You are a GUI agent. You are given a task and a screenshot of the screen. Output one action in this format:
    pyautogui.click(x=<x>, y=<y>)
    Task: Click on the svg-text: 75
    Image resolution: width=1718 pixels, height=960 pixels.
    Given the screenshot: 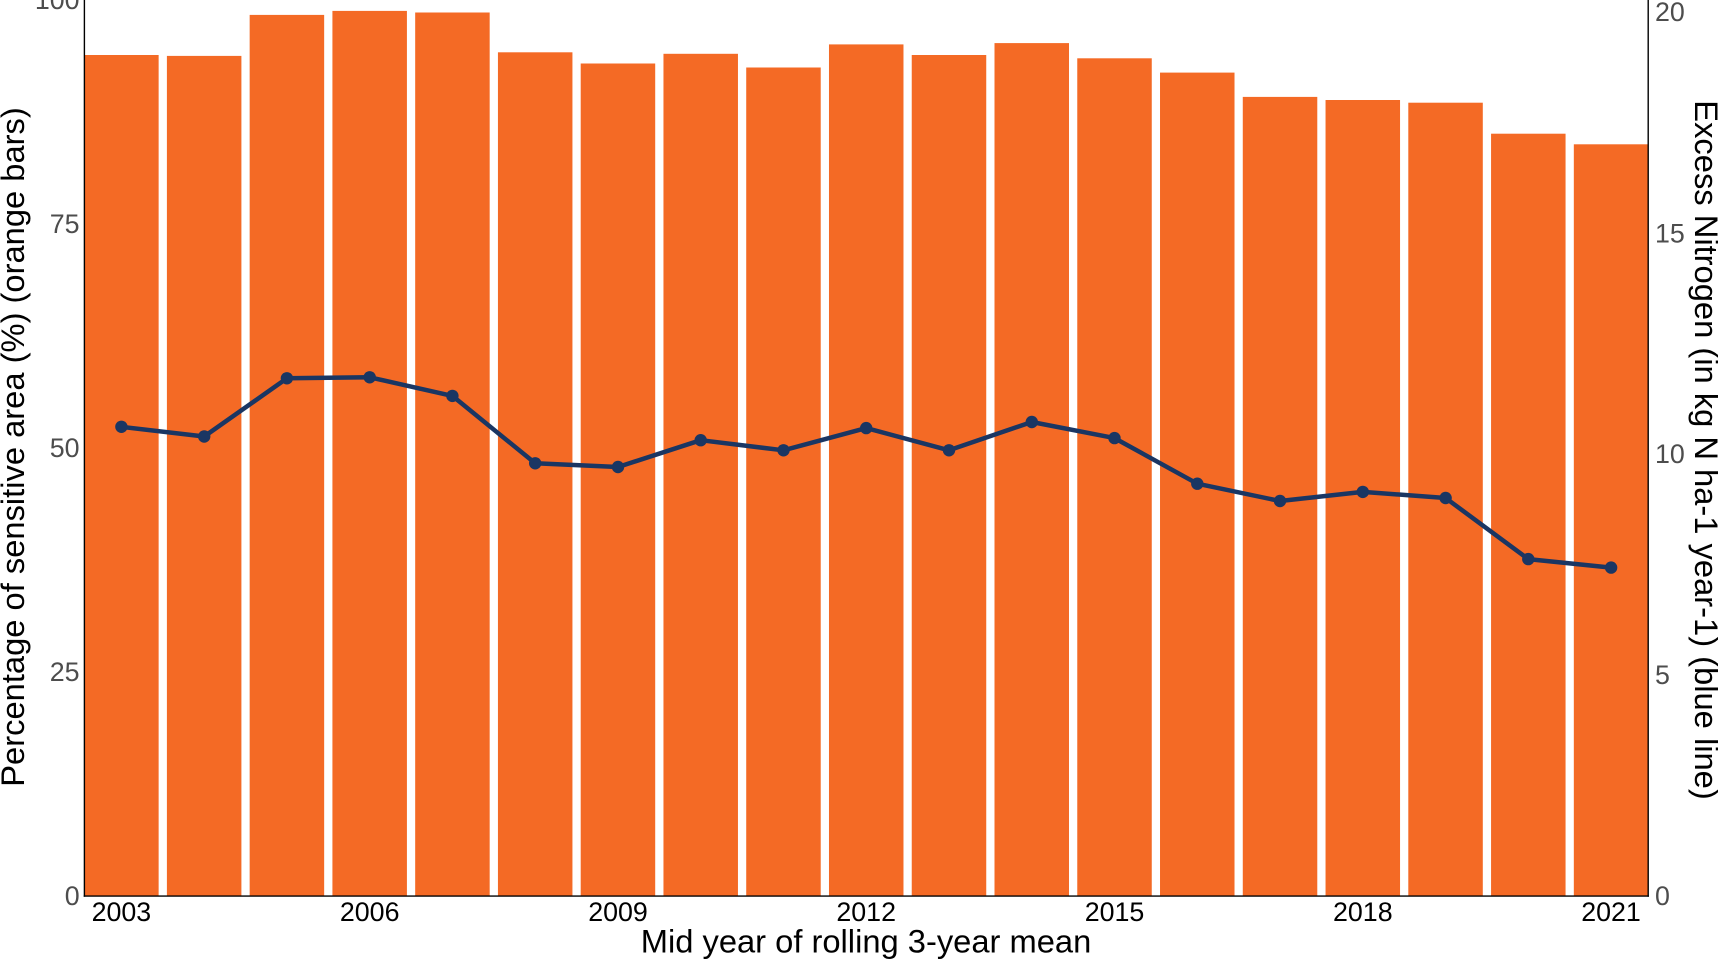 What is the action you would take?
    pyautogui.click(x=65, y=224)
    